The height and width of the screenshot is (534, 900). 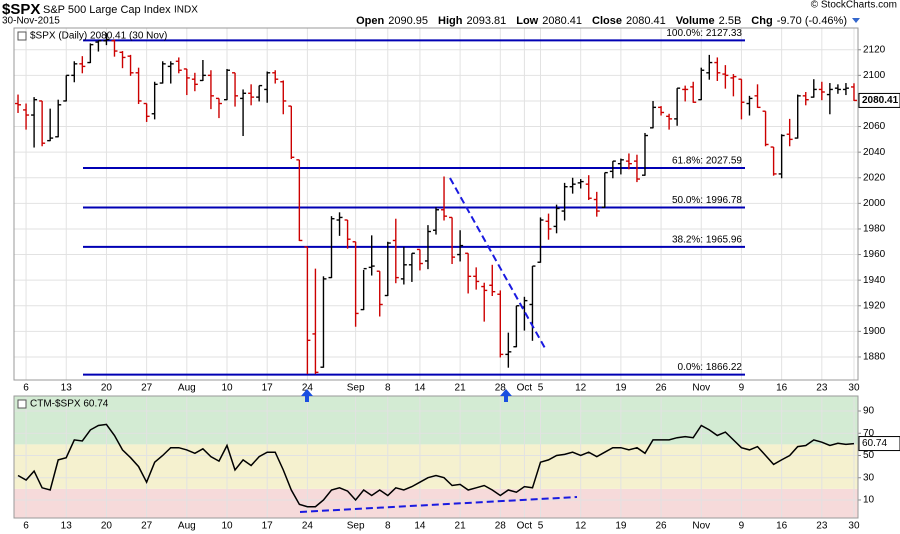 I want to click on quote-label: High, so click(x=450, y=21).